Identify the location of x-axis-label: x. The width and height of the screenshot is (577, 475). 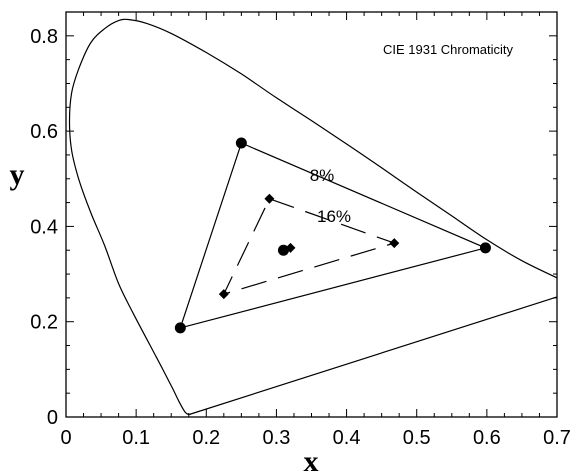
(311, 460).